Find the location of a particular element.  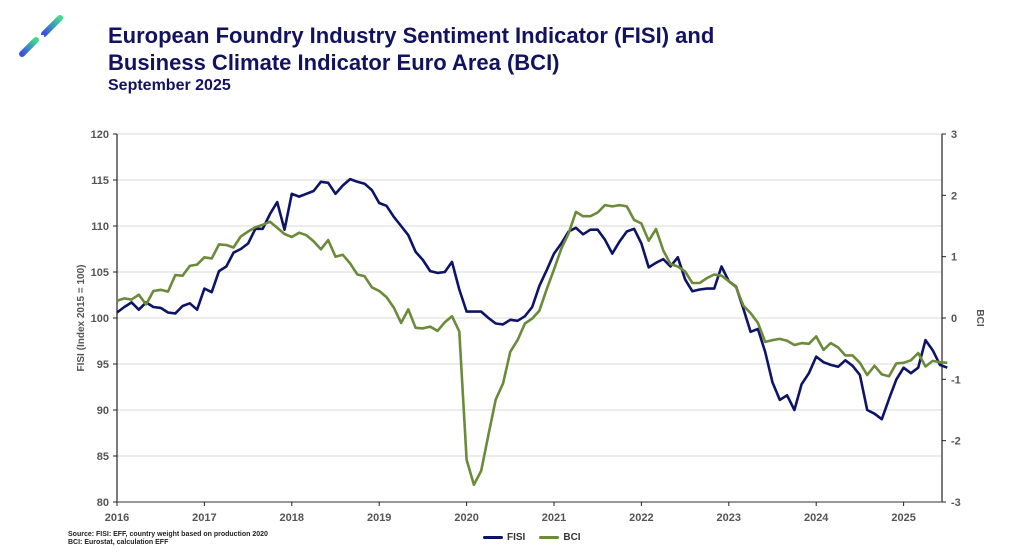

y-axis-title: FISI (Index 2015 = 100) is located at coordinates (81, 318).